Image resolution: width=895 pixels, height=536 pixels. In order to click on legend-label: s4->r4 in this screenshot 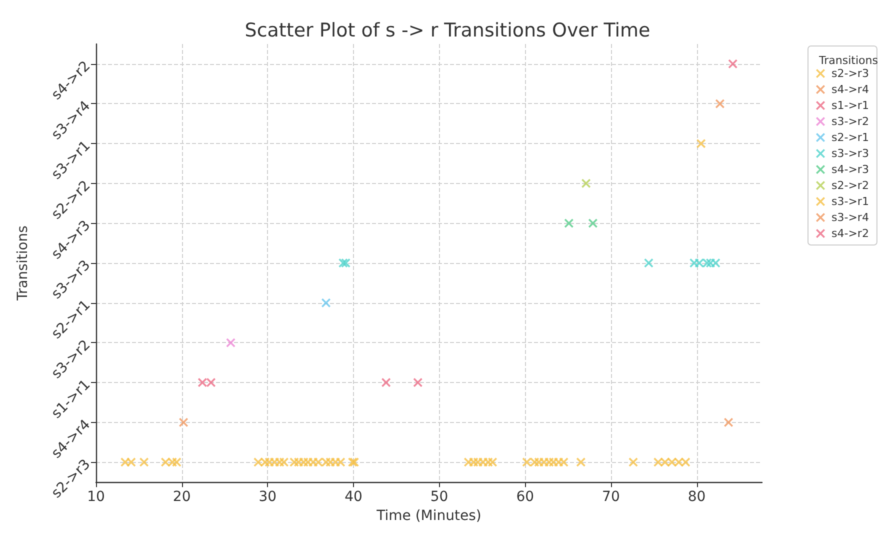, I will do `click(850, 89)`.